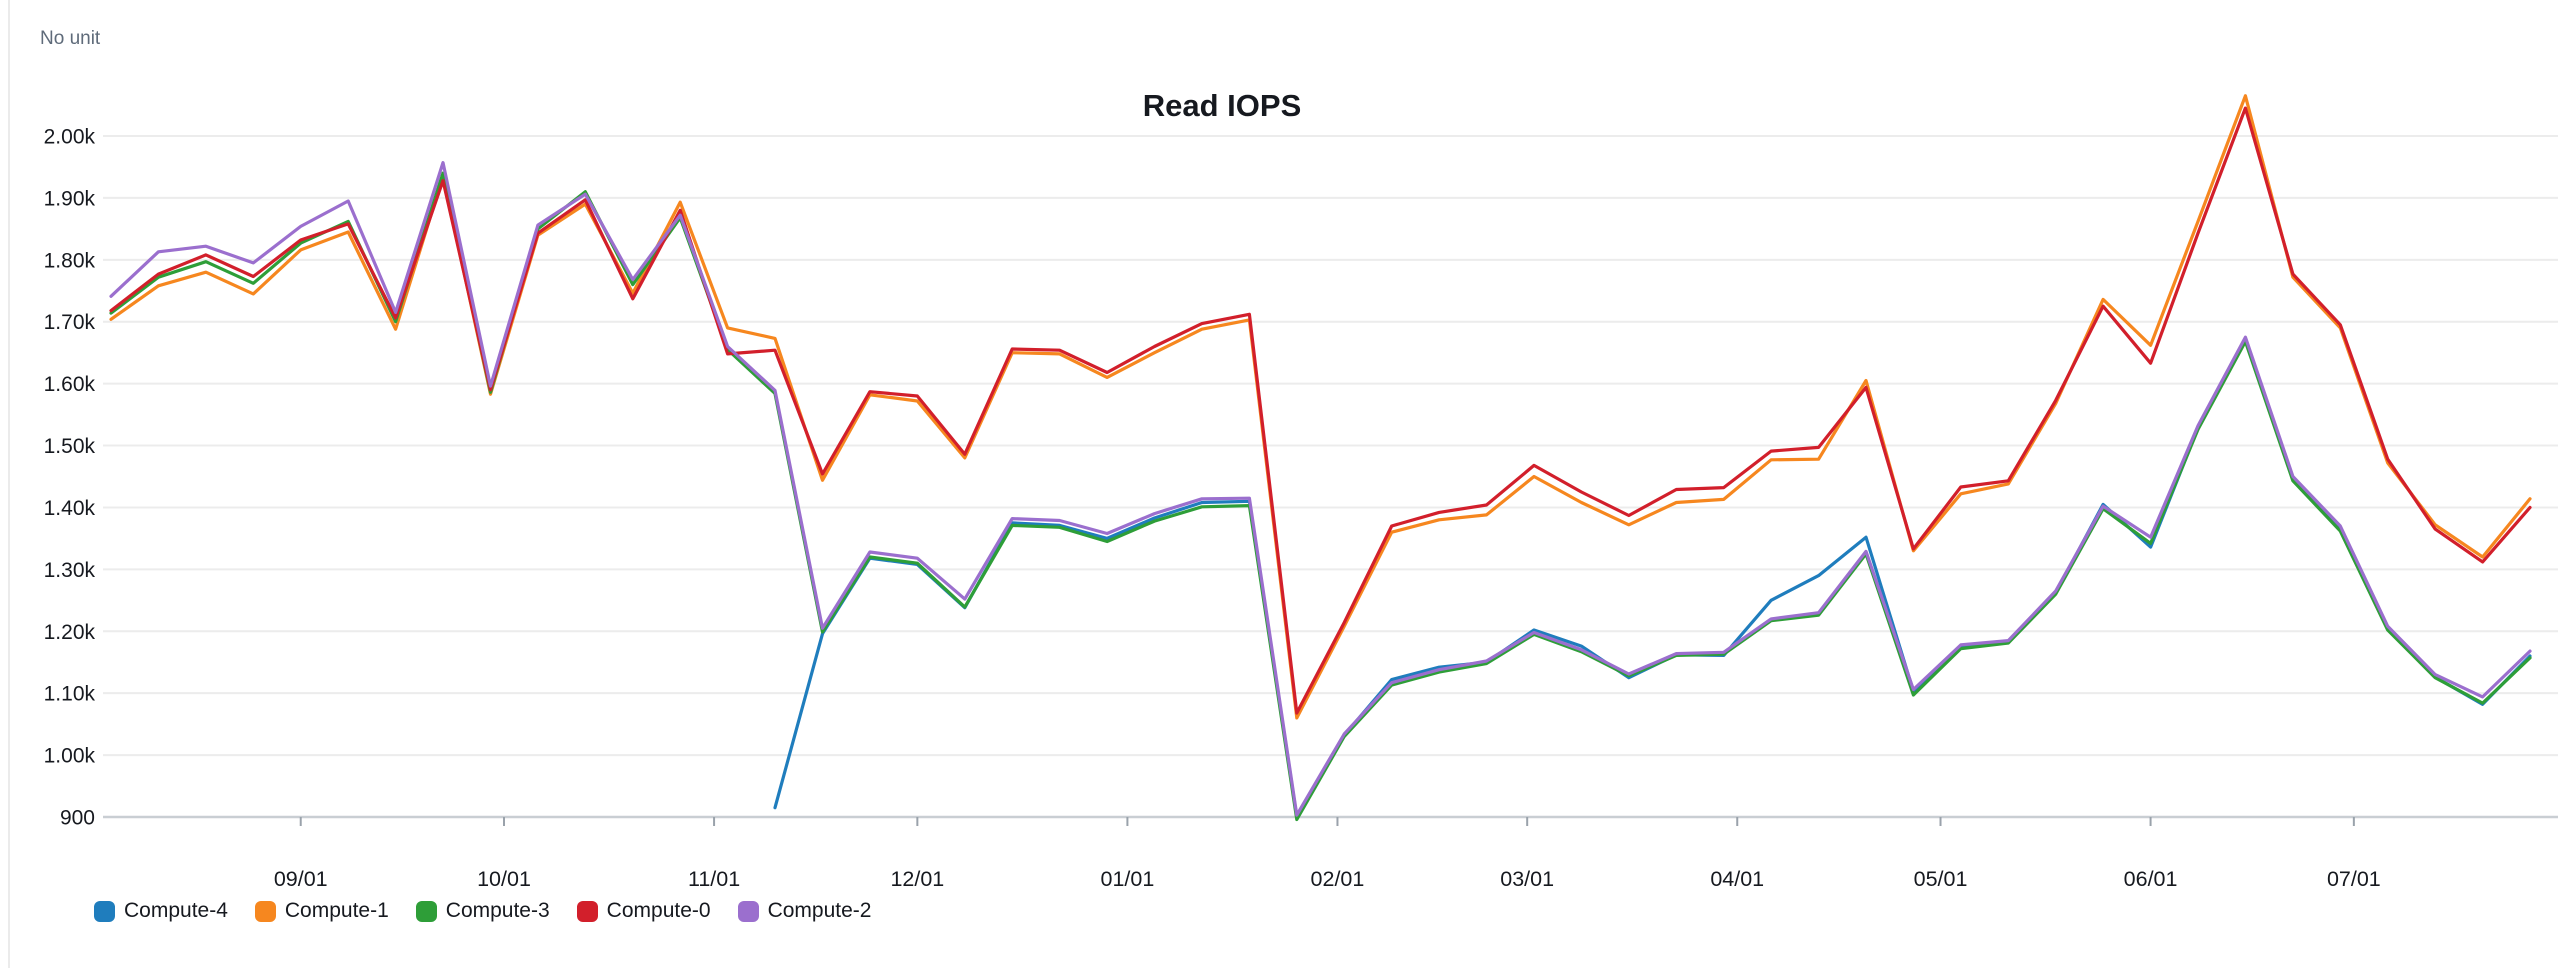  Describe the element at coordinates (176, 910) in the screenshot. I see `legend-label: Compute-4` at that location.